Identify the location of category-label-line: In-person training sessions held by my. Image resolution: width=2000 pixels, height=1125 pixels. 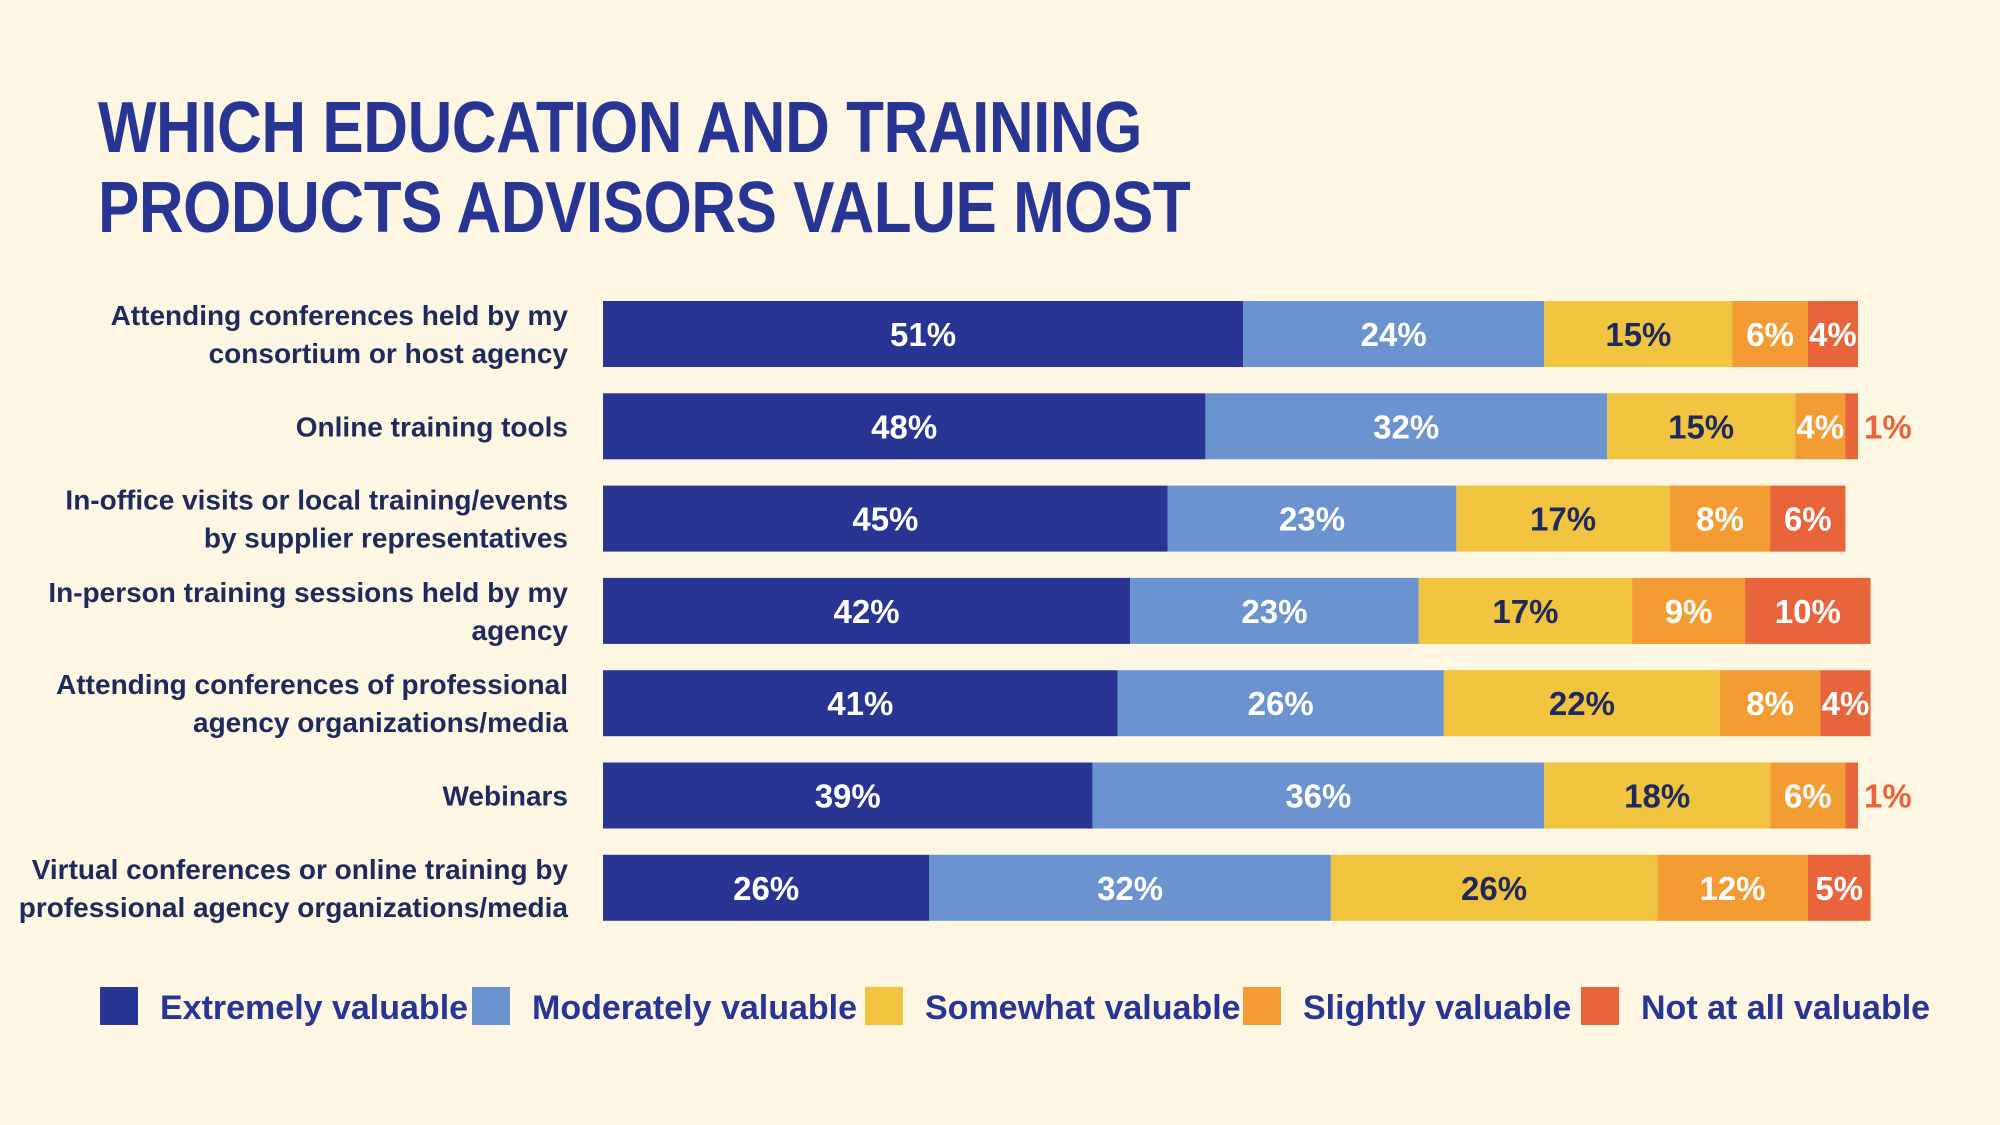
(308, 592).